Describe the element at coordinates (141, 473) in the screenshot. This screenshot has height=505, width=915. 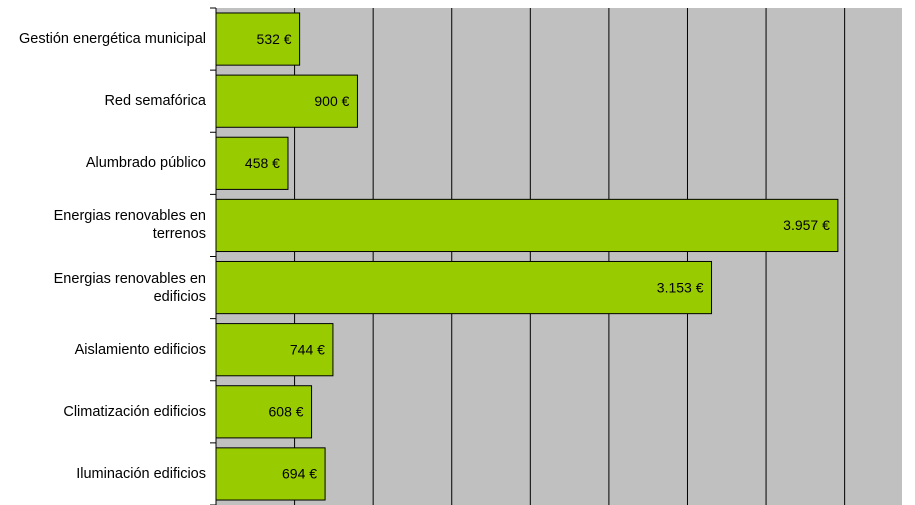
I see `y-tick-label: Iluminación edificios` at that location.